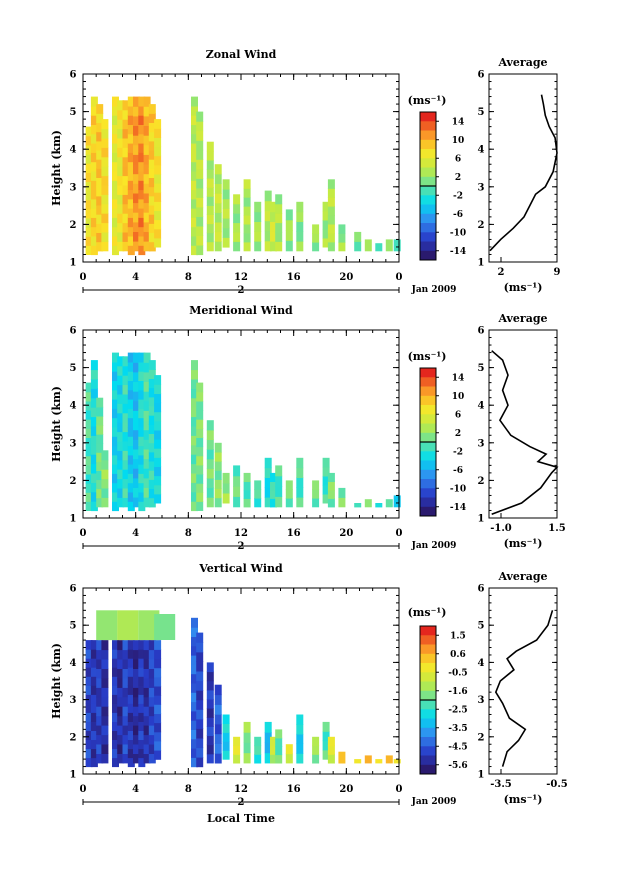 This screenshot has height=873, width=617. I want to click on y-axis-label: Height (km), so click(56, 424).